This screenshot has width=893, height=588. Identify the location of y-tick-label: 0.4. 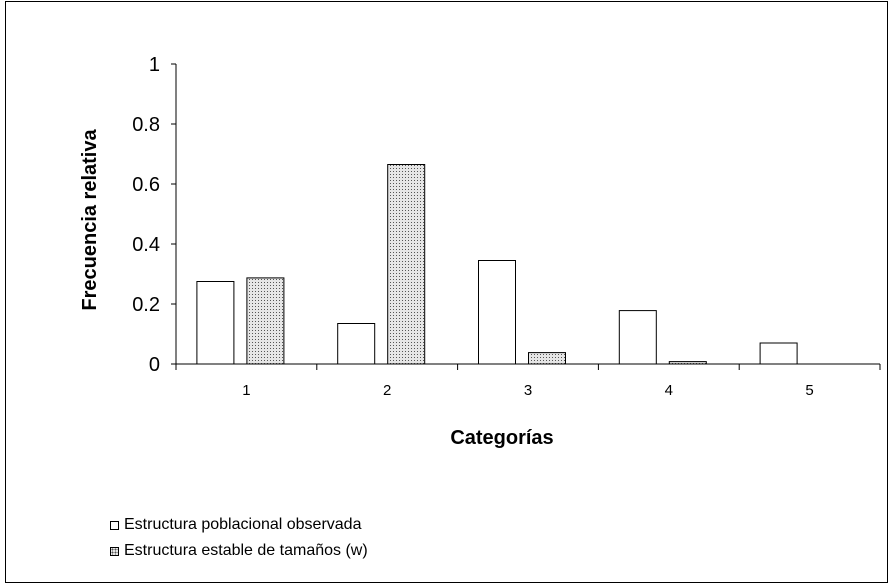
(146, 245).